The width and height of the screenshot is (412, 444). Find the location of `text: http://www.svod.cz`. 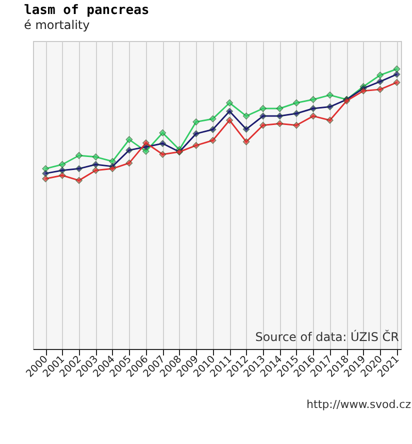

text: http://www.svod.cz is located at coordinates (359, 404).